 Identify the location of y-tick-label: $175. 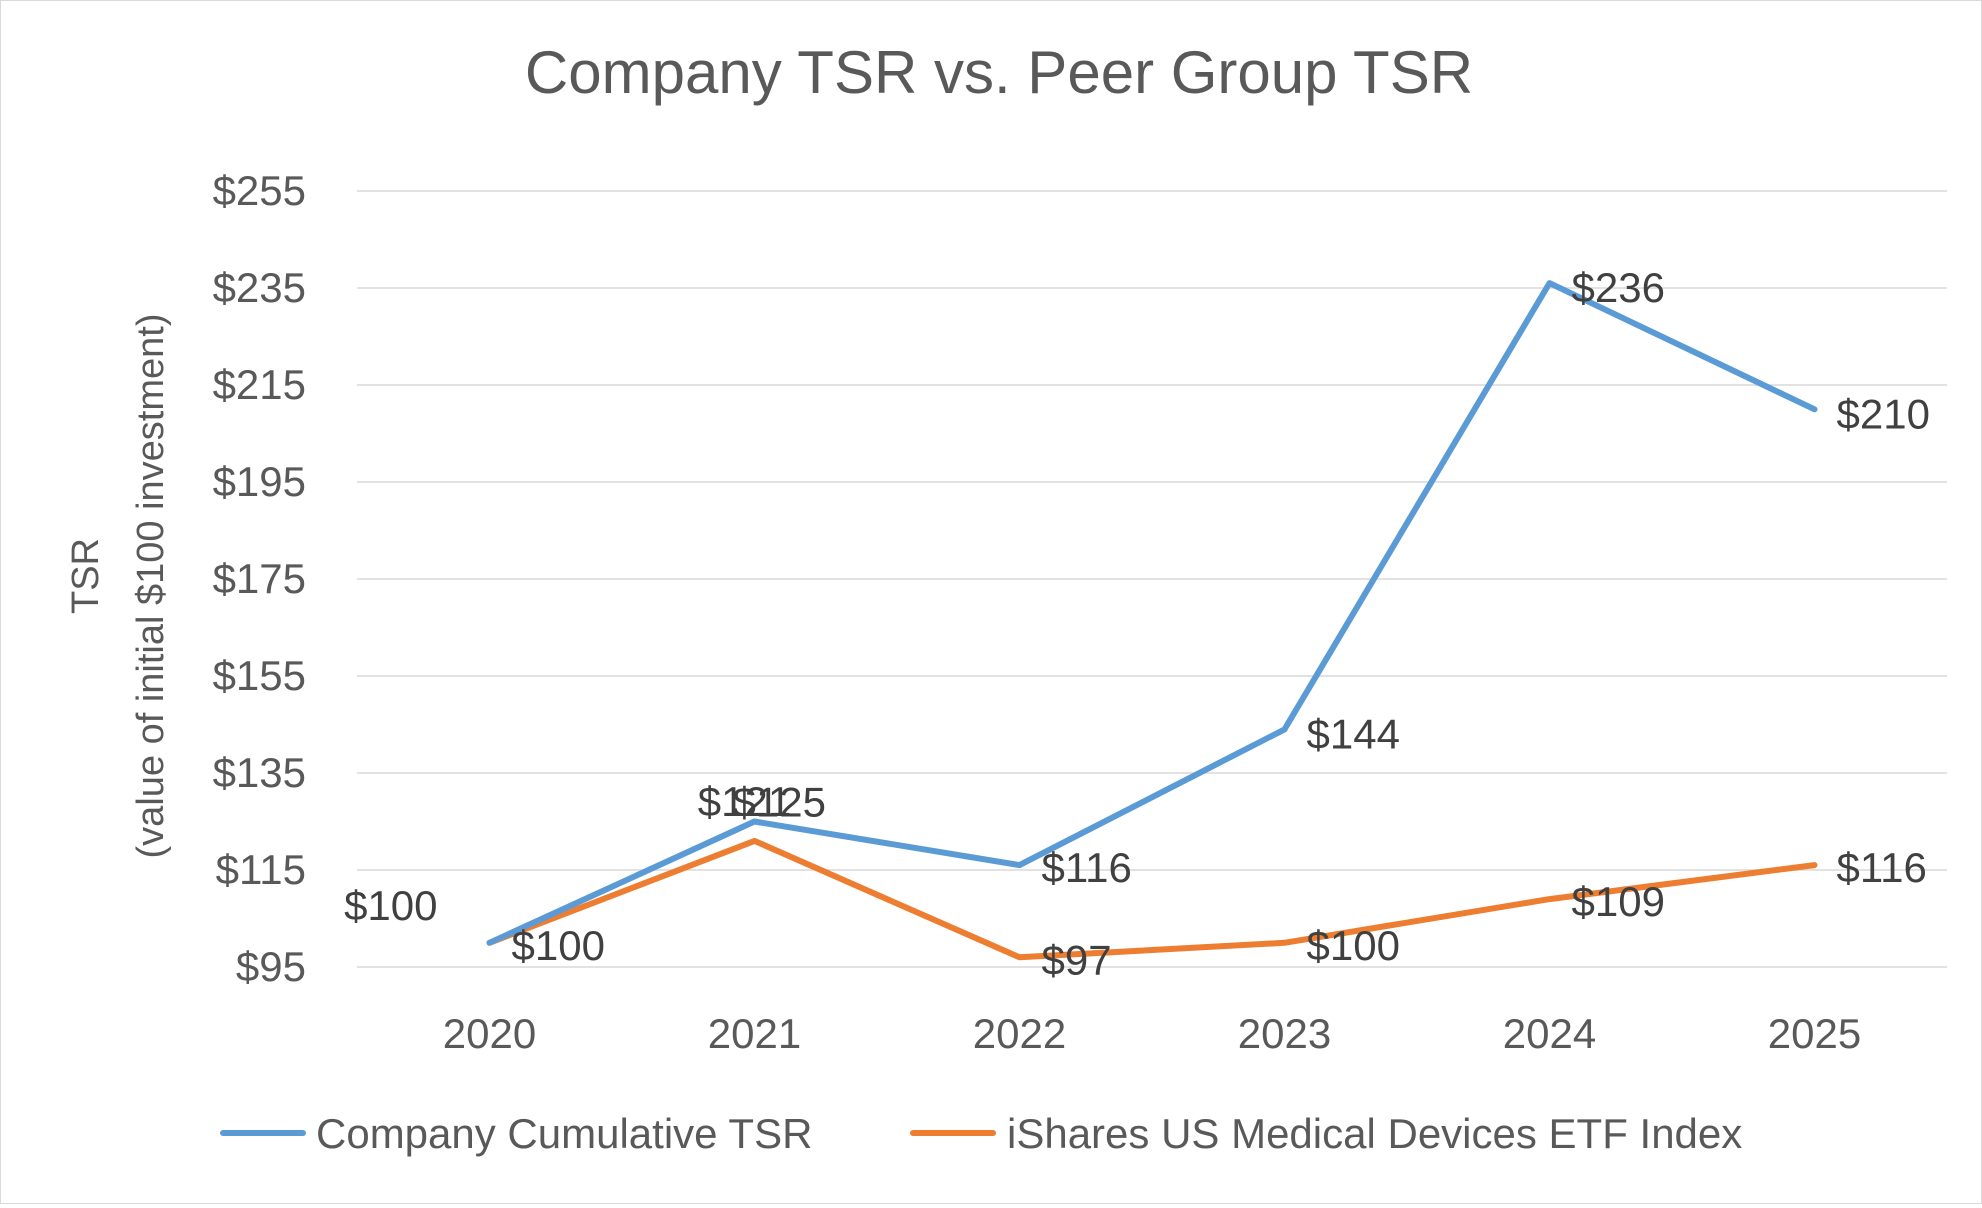
(259, 578).